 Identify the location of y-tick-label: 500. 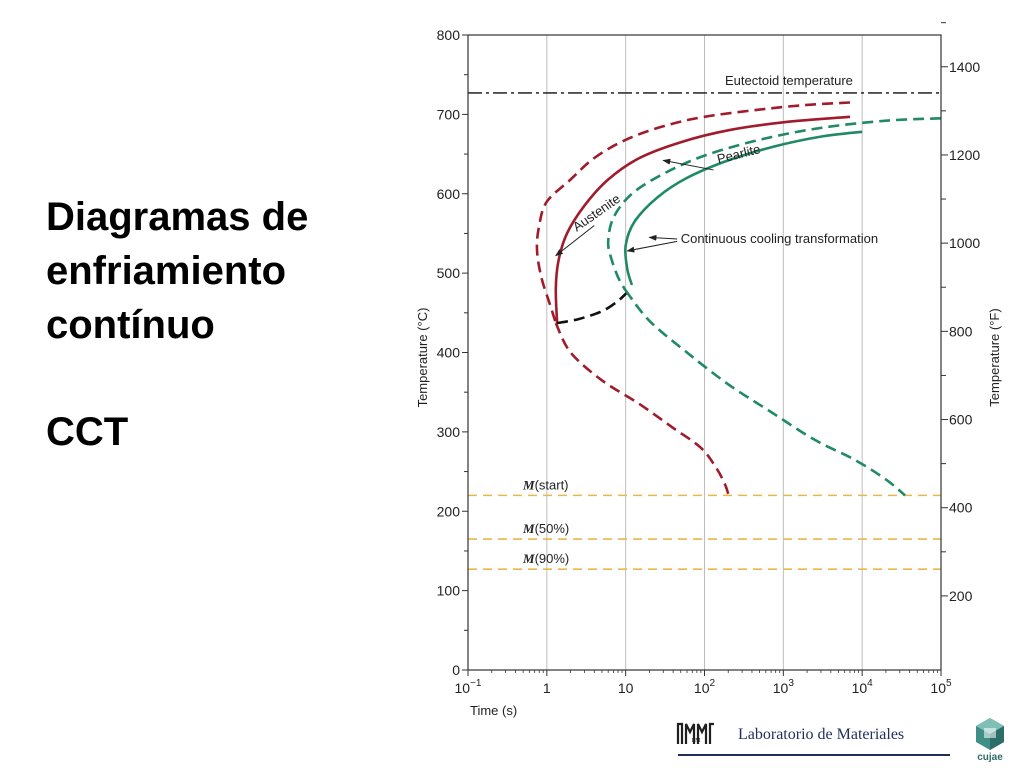
(449, 273).